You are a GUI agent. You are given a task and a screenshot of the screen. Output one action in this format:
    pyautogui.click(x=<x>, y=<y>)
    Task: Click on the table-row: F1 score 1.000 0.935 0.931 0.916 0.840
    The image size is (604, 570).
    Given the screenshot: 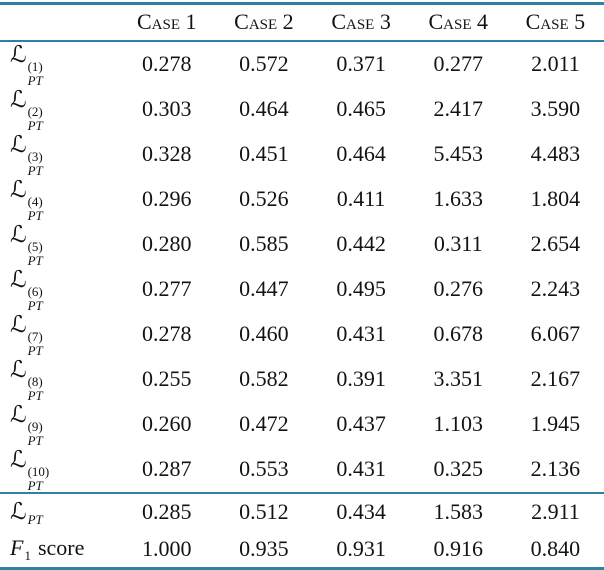 What is the action you would take?
    pyautogui.click(x=302, y=550)
    